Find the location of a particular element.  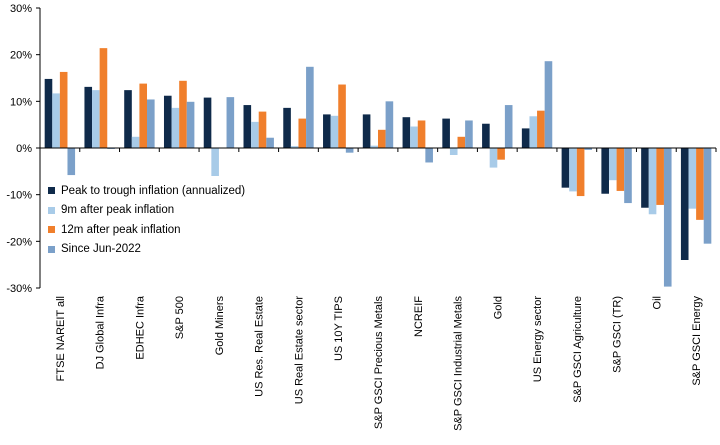

y-tick-label: 0% is located at coordinates (24, 149).